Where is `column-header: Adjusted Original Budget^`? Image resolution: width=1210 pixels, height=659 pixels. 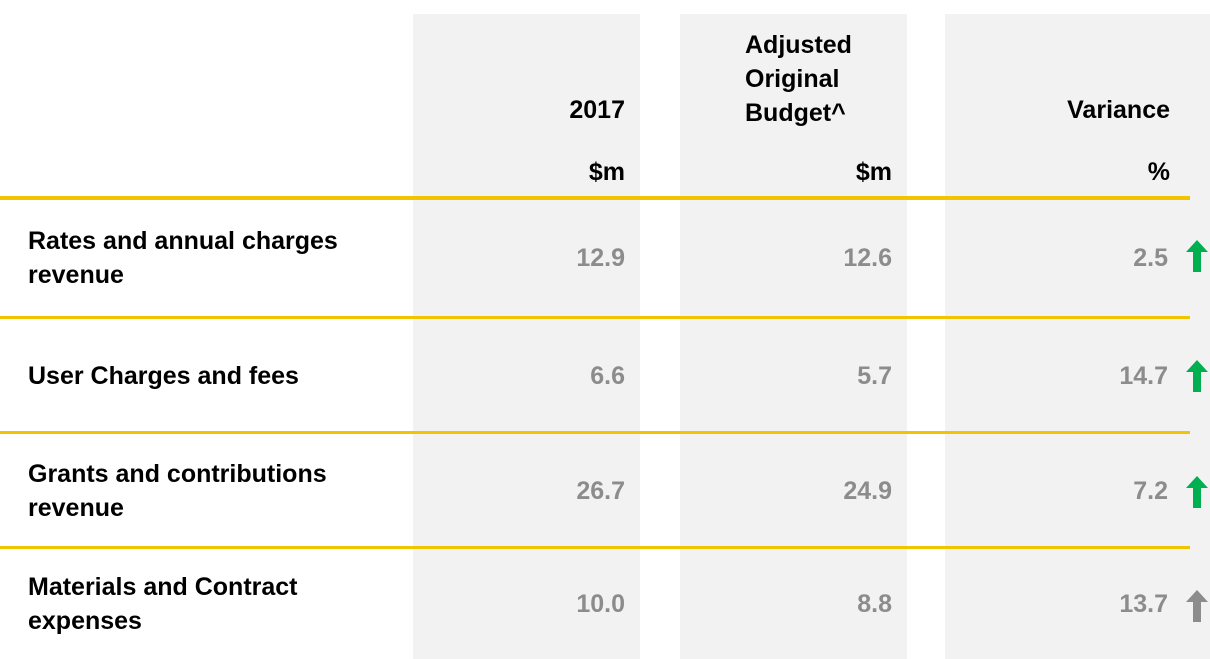
column-header: Adjusted Original Budget^ is located at coordinates (798, 79).